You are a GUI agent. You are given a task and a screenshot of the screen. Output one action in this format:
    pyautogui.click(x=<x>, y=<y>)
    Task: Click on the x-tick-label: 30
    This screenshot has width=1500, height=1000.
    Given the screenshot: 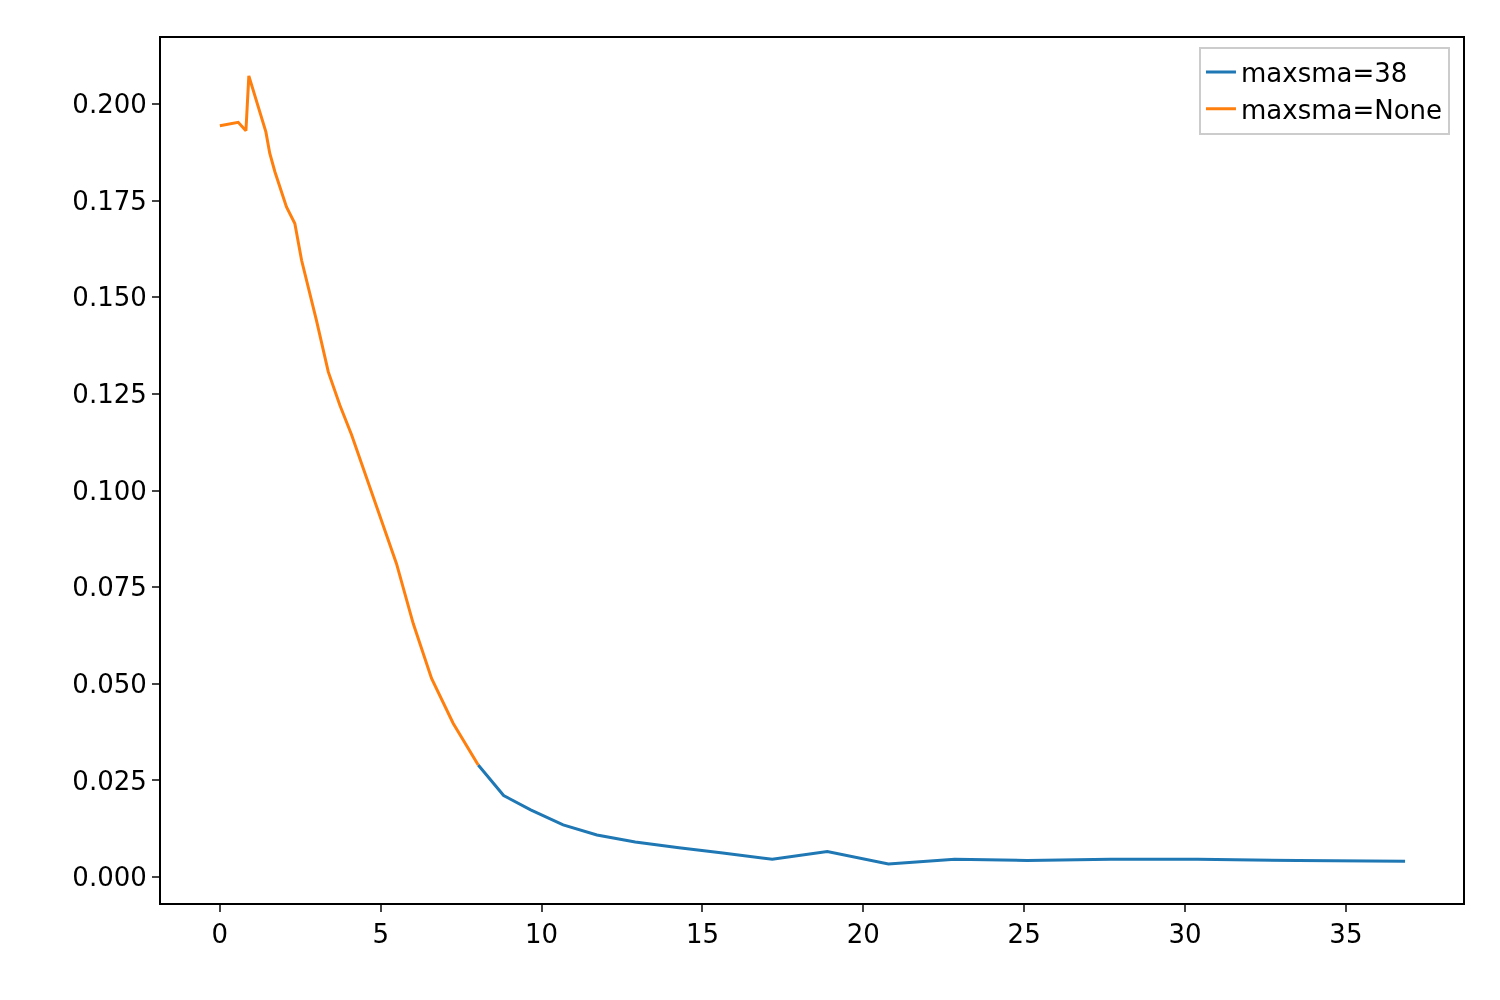 What is the action you would take?
    pyautogui.click(x=1185, y=934)
    